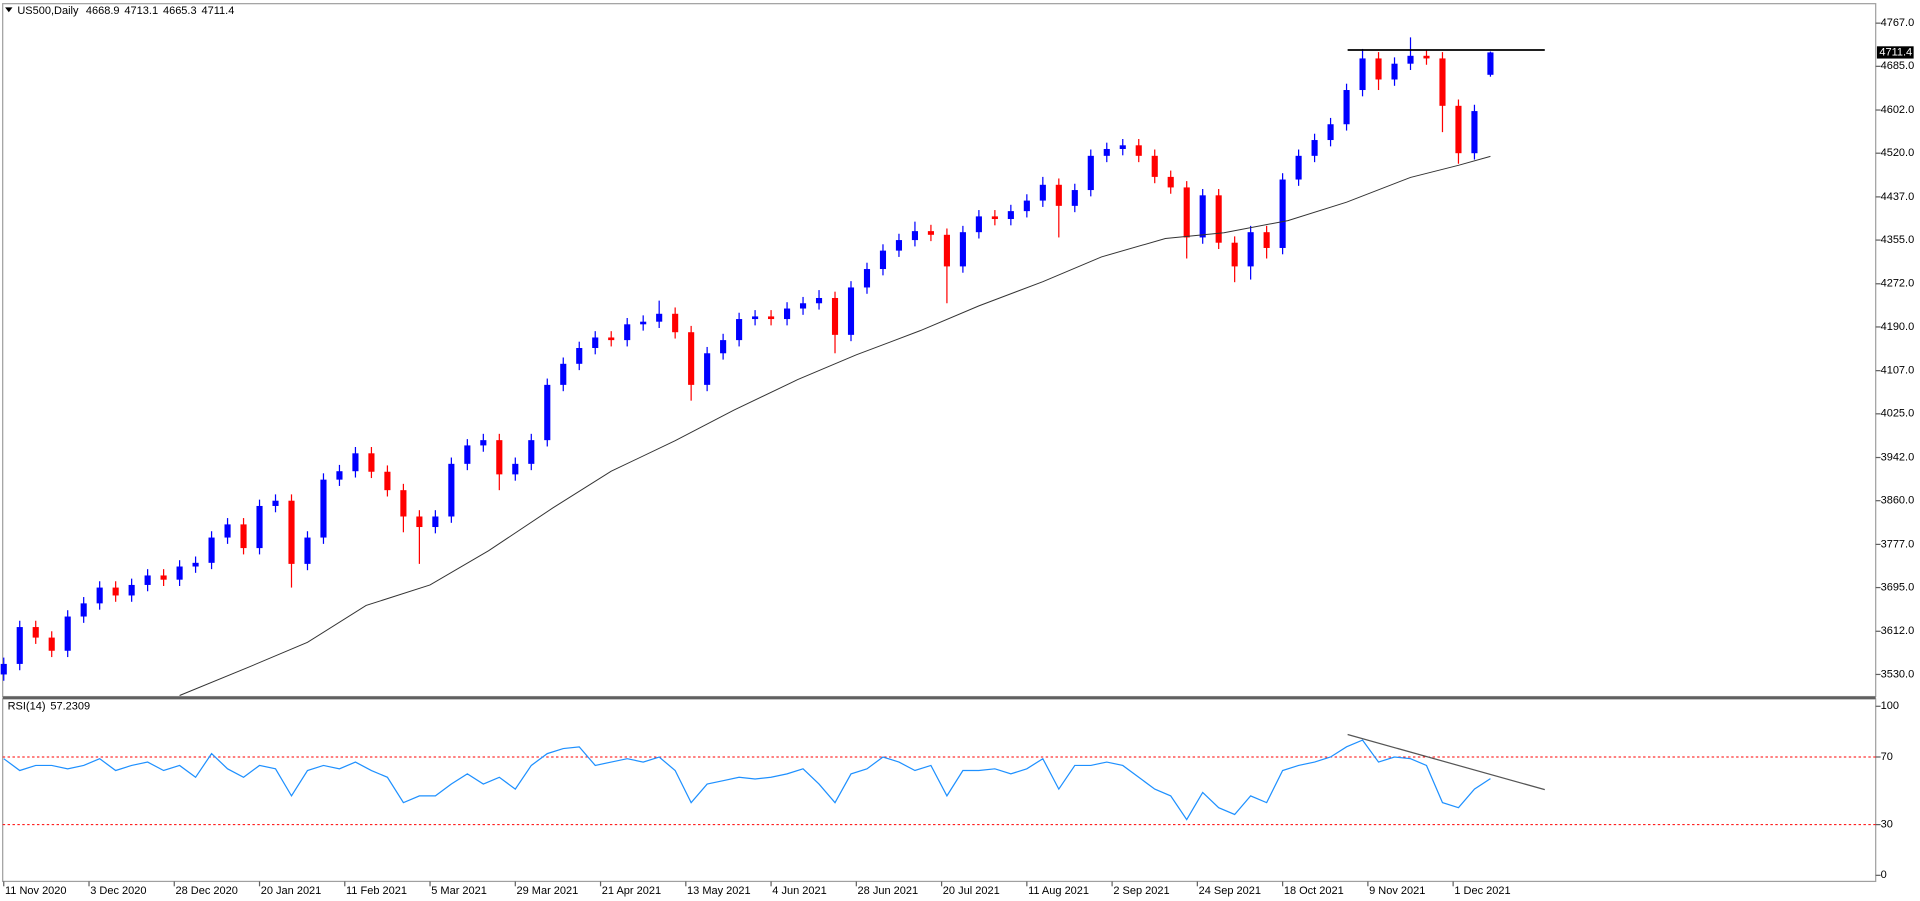  I want to click on rsi-header: RSI(14) 57.2309, so click(49, 706).